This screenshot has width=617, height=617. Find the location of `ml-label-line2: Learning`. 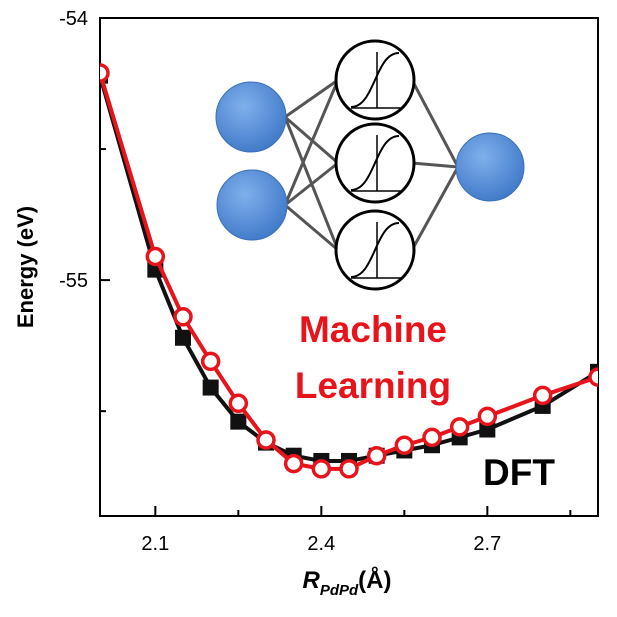

ml-label-line2: Learning is located at coordinates (373, 385).